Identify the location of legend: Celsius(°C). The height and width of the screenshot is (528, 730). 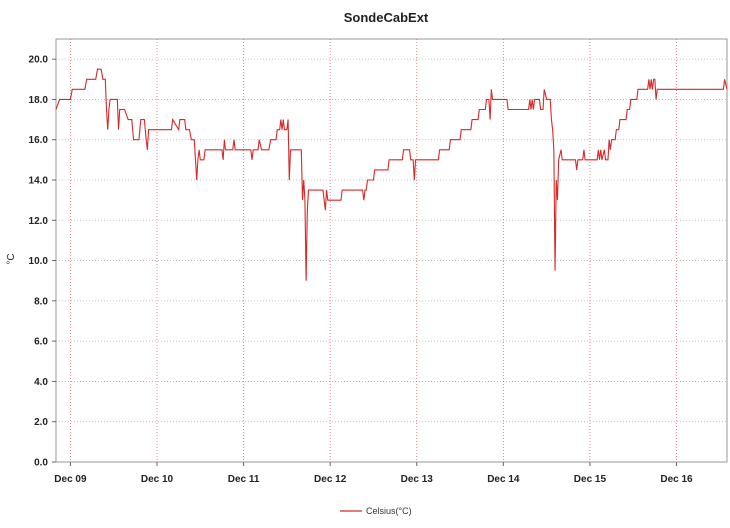
(376, 511).